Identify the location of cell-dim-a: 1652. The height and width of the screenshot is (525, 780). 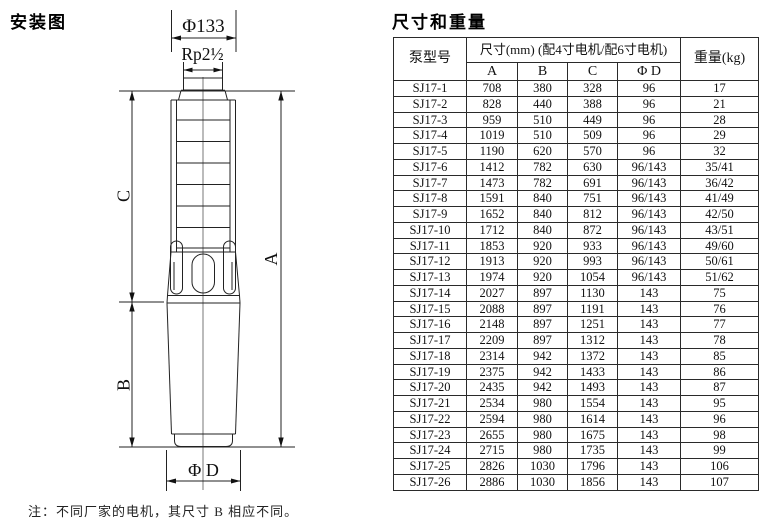
(492, 214).